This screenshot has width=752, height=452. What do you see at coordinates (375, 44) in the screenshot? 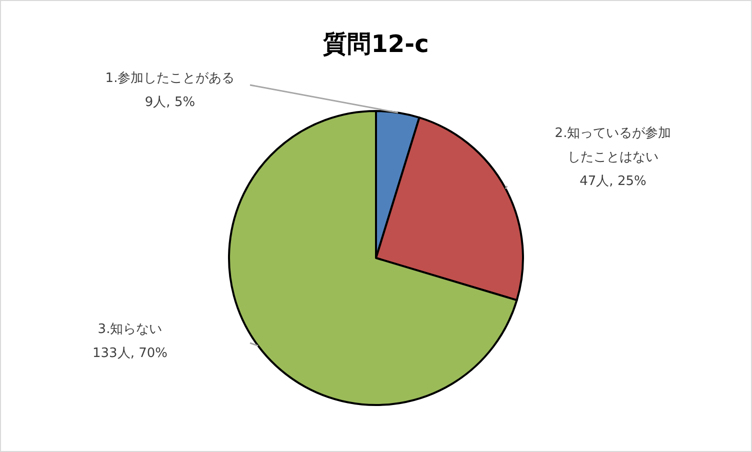
I see `chart-title: 質問12-c` at bounding box center [375, 44].